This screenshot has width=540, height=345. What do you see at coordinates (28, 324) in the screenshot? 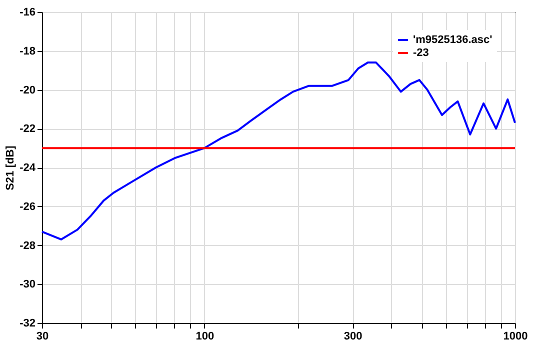
I see `y-tick-label: -32` at bounding box center [28, 324].